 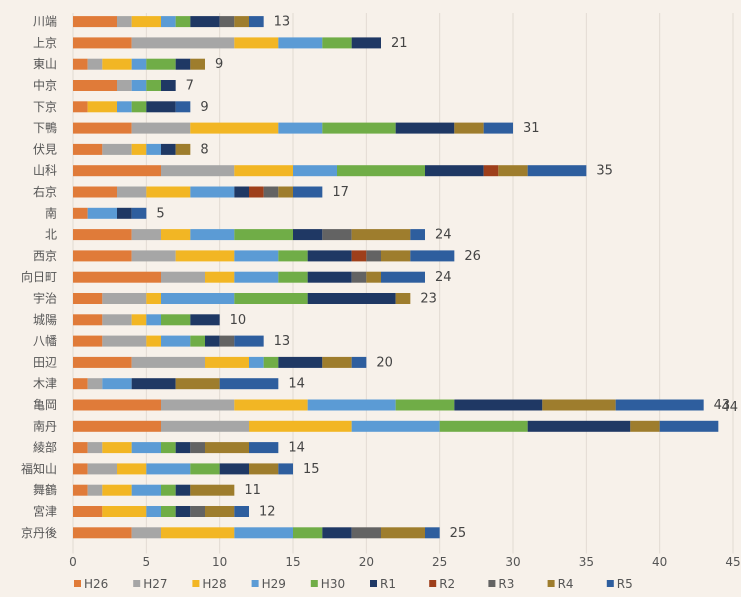 What do you see at coordinates (472, 256) in the screenshot?
I see `total-label: 26` at bounding box center [472, 256].